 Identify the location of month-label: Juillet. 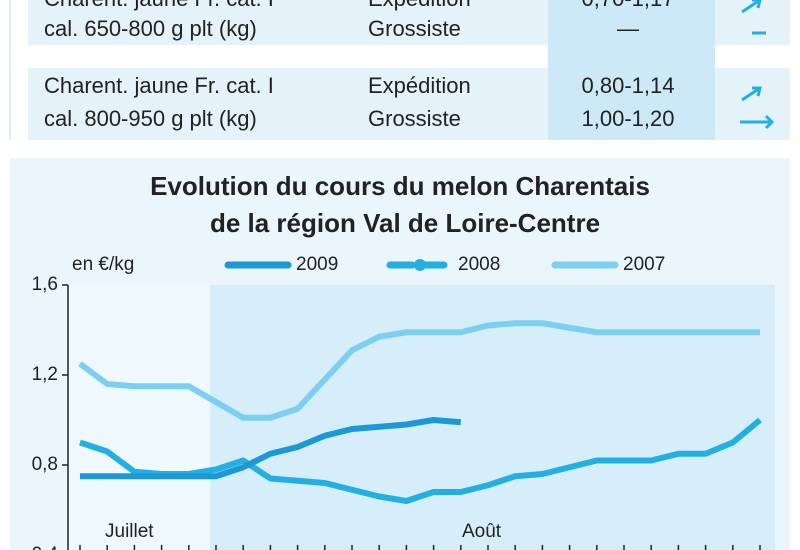
(129, 531).